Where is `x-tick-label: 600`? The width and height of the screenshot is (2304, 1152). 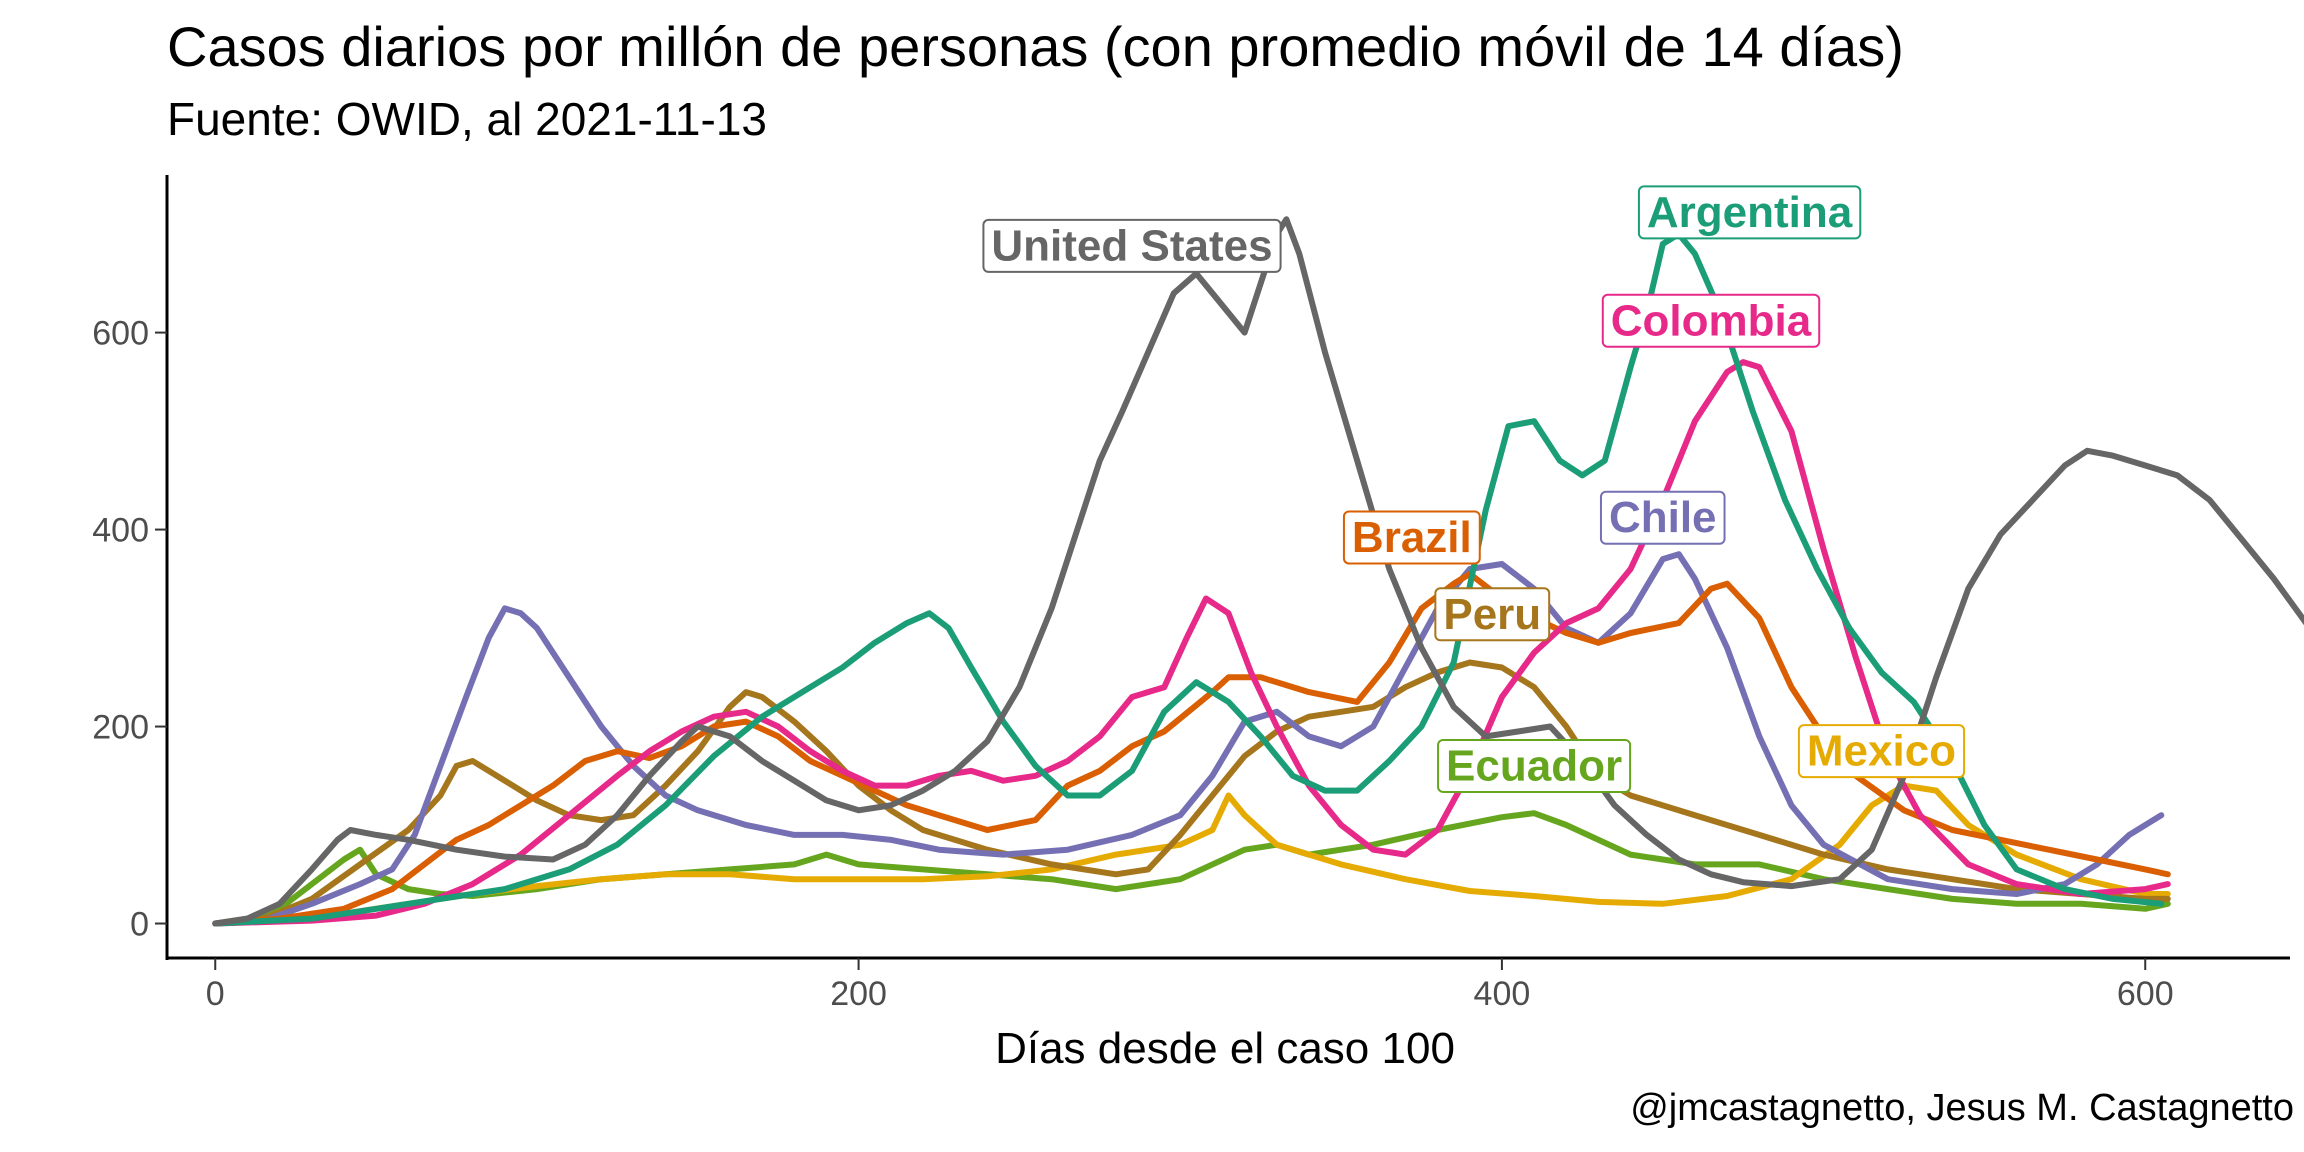 x-tick-label: 600 is located at coordinates (2145, 994).